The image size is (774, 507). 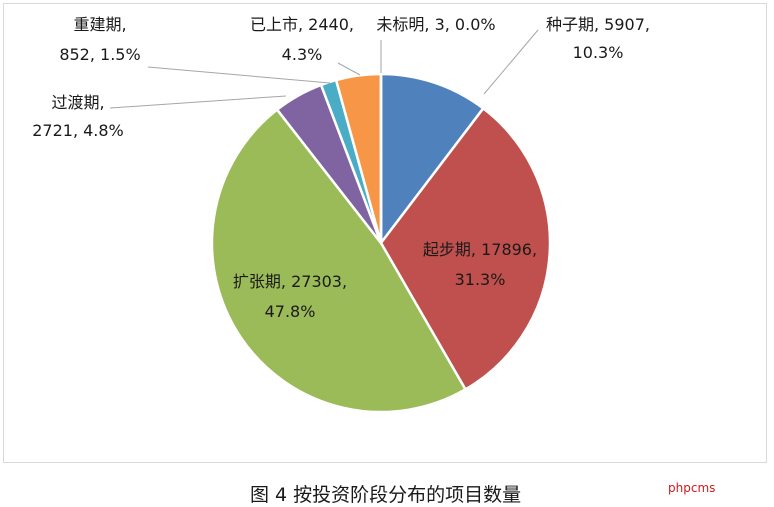 I want to click on slice-label-1: 种子期, 5907, 10.3%, so click(x=598, y=38).